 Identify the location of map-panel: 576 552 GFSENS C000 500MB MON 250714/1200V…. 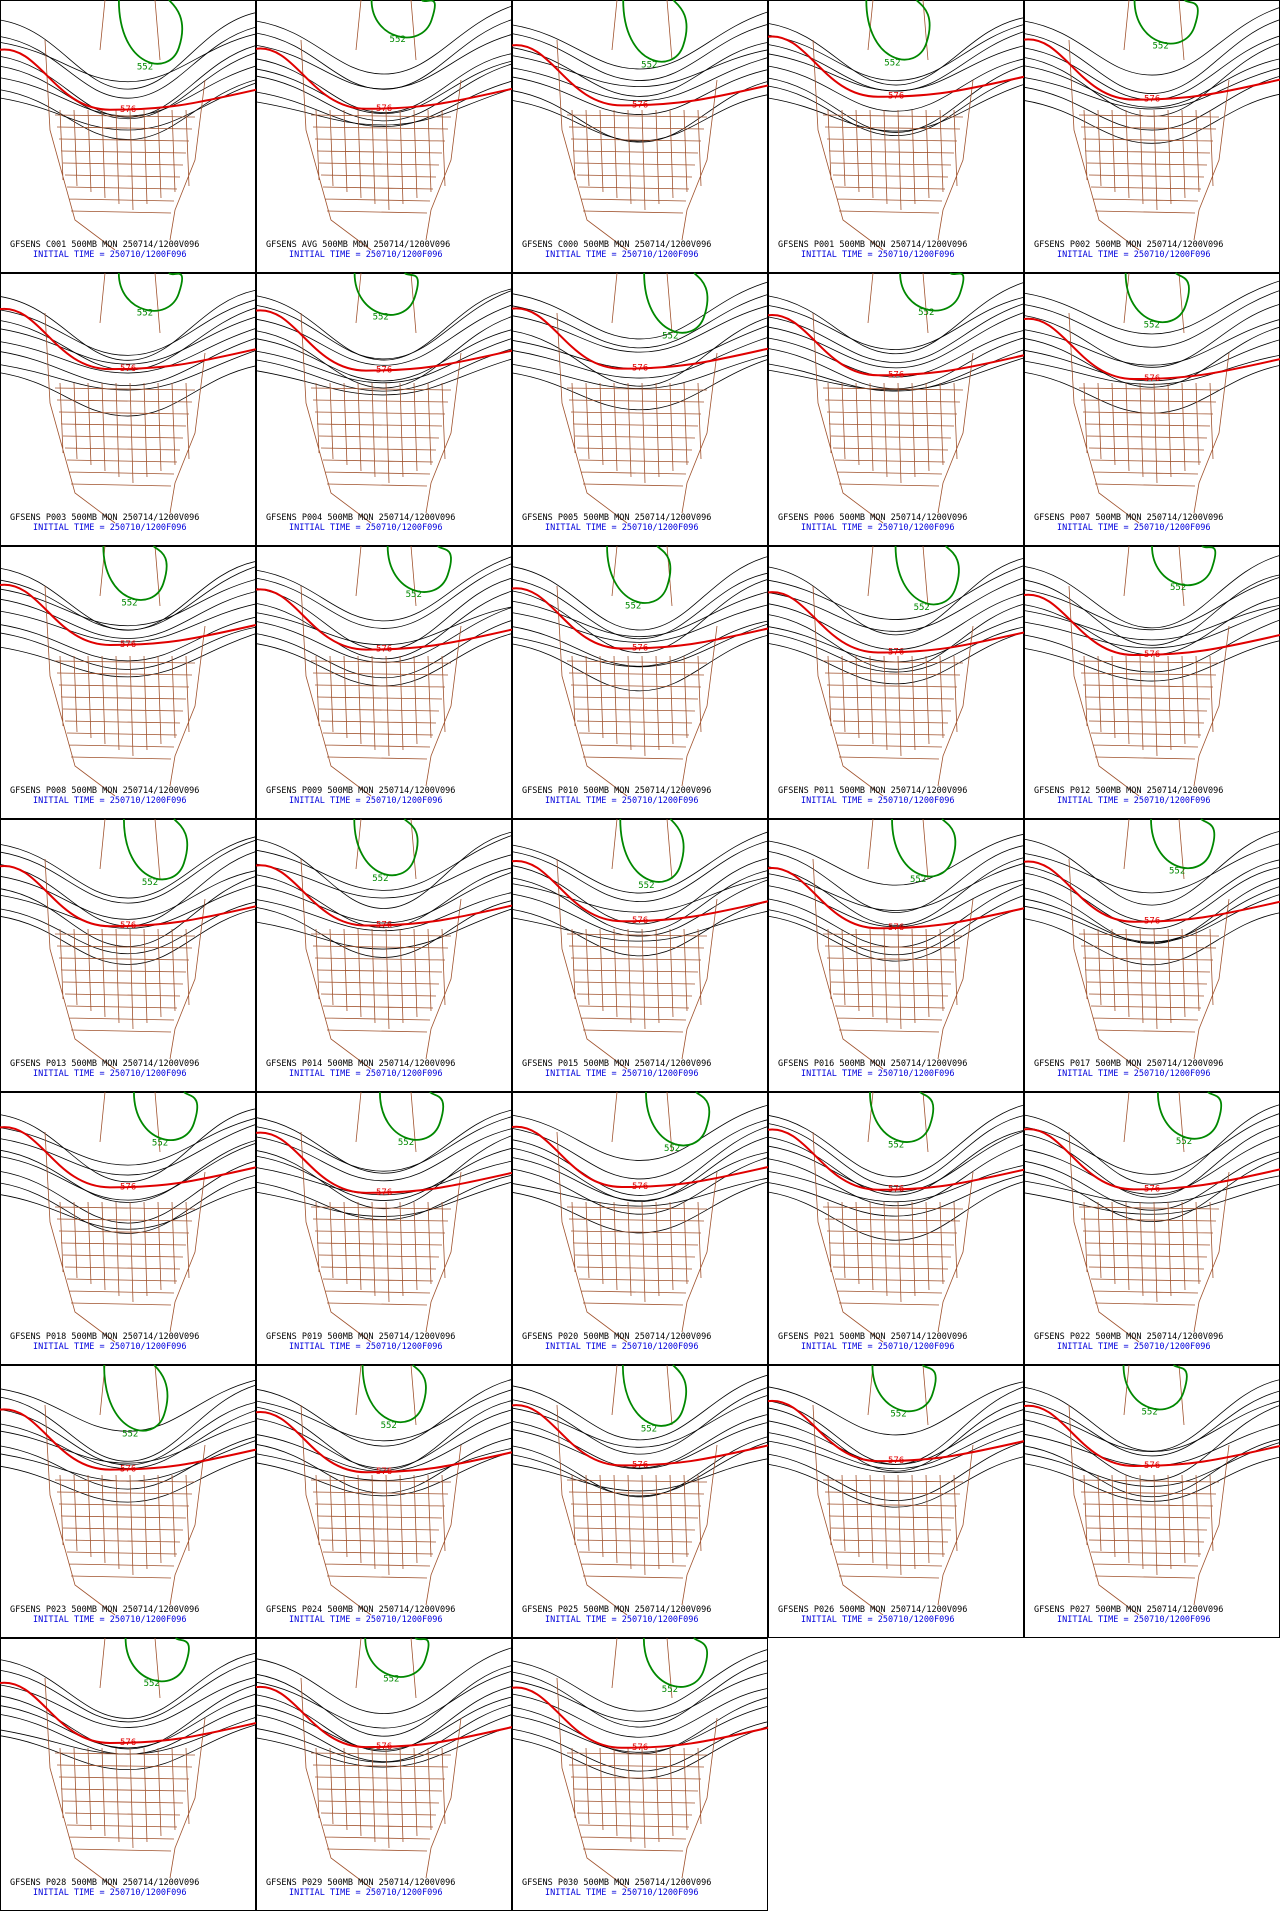
(640, 136).